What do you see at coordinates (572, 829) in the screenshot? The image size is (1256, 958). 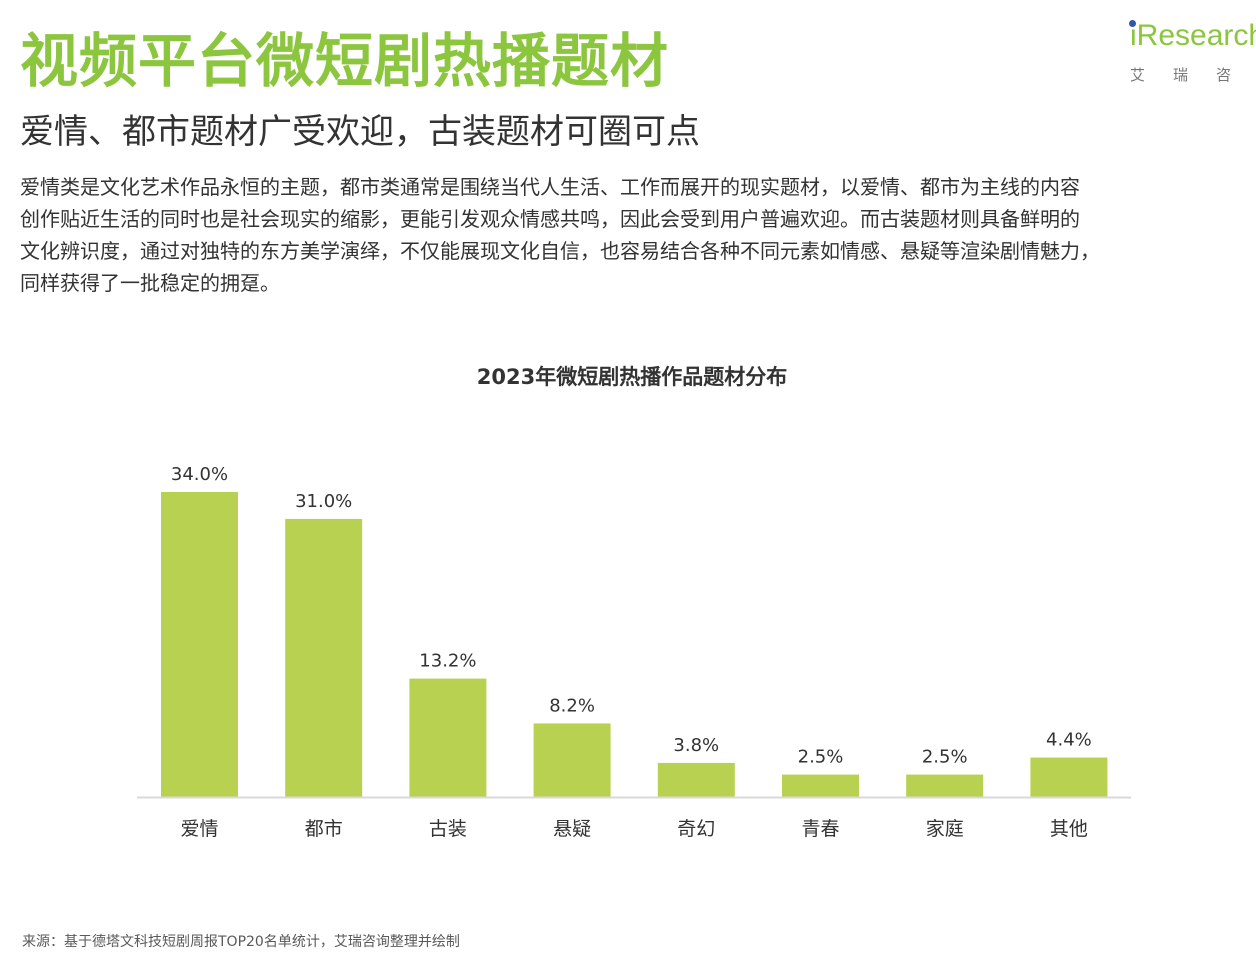 I see `category-label: 悬疑` at bounding box center [572, 829].